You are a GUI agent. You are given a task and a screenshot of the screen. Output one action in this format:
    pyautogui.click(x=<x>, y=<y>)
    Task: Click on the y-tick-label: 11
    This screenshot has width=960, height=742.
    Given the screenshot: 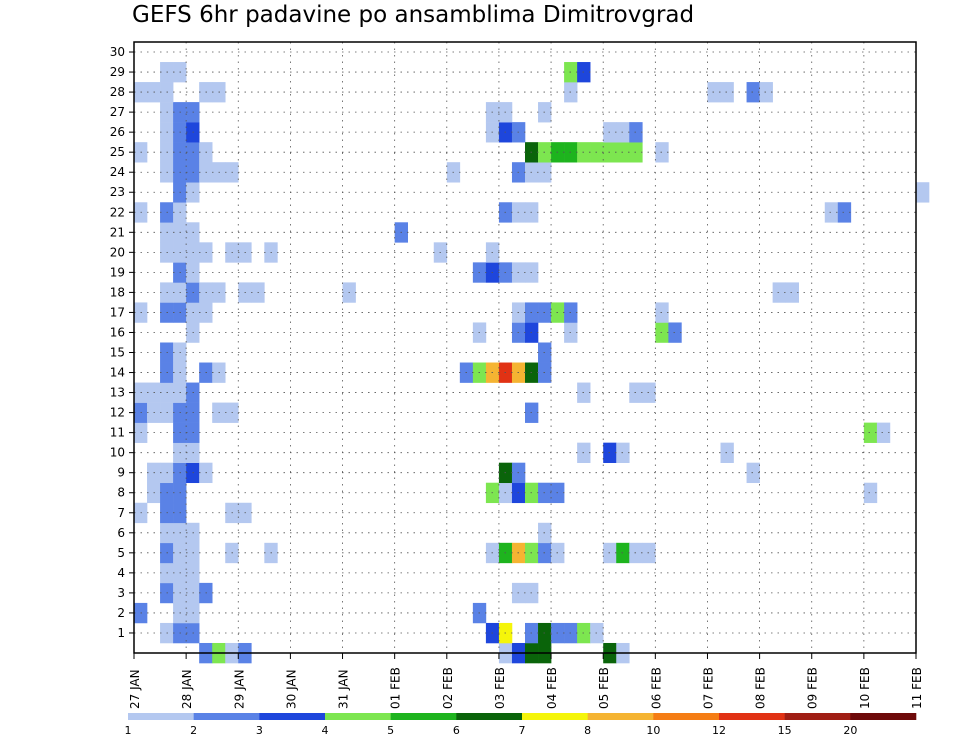 What is the action you would take?
    pyautogui.click(x=117, y=433)
    